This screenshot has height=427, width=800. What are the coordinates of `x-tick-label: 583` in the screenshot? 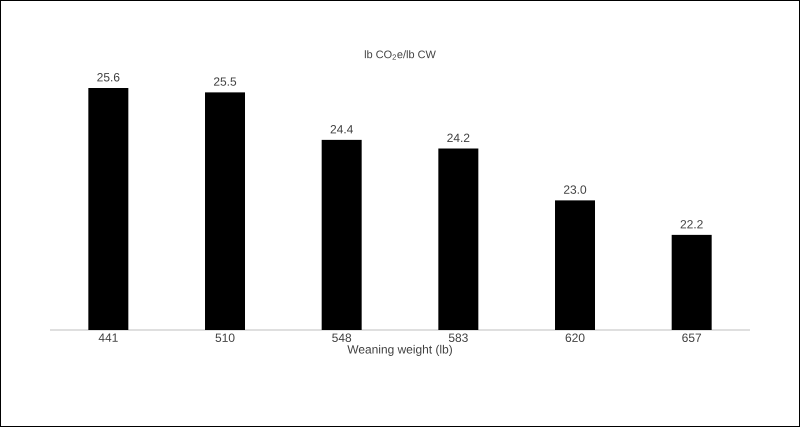 It's located at (458, 338).